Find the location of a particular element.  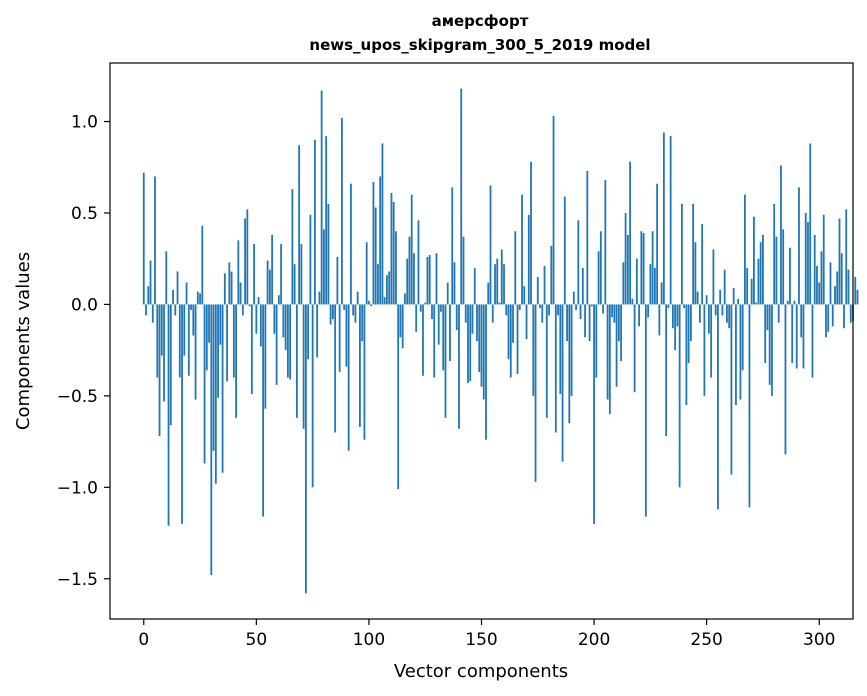

x-axis-label: Vector components is located at coordinates (481, 671).